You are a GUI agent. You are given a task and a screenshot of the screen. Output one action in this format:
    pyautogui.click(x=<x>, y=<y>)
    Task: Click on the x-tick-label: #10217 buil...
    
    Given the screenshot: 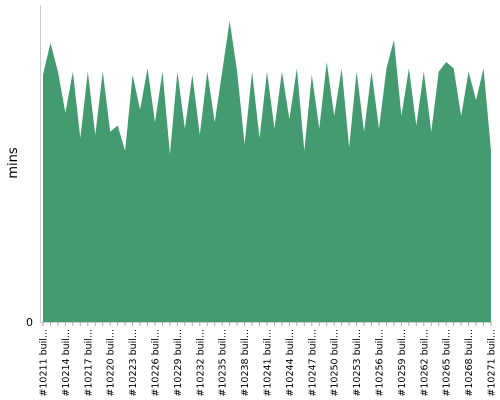 What is the action you would take?
    pyautogui.click(x=88, y=363)
    